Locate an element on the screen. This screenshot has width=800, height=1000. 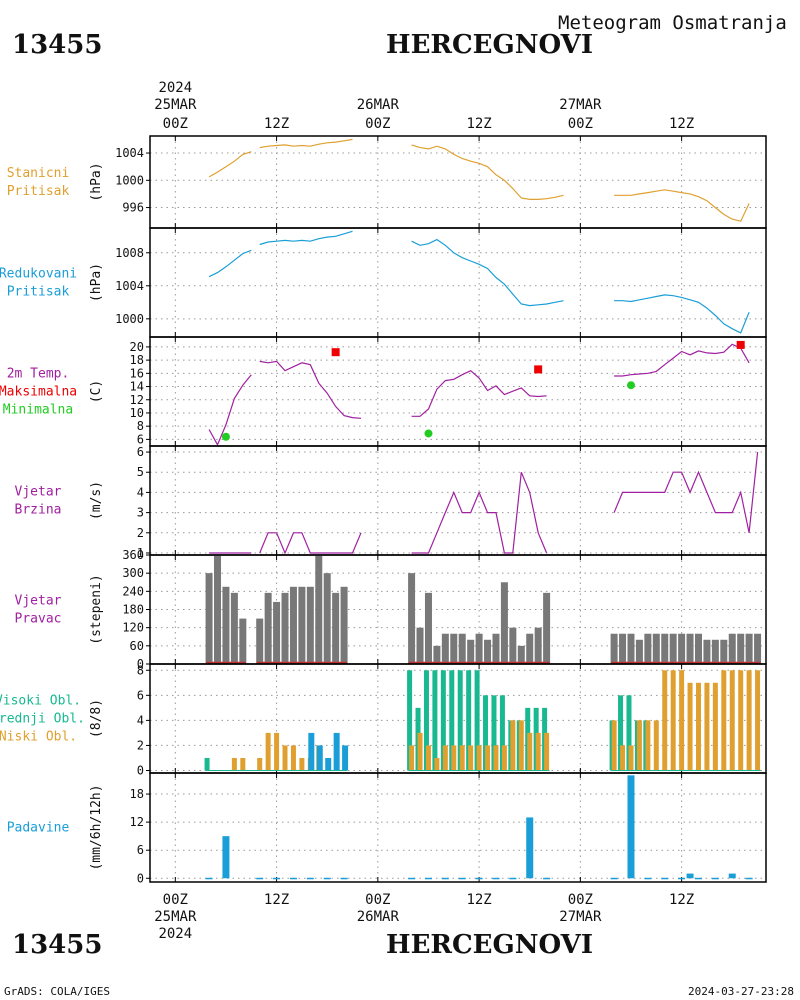
y-tick-label: 8 is located at coordinates (140, 670).